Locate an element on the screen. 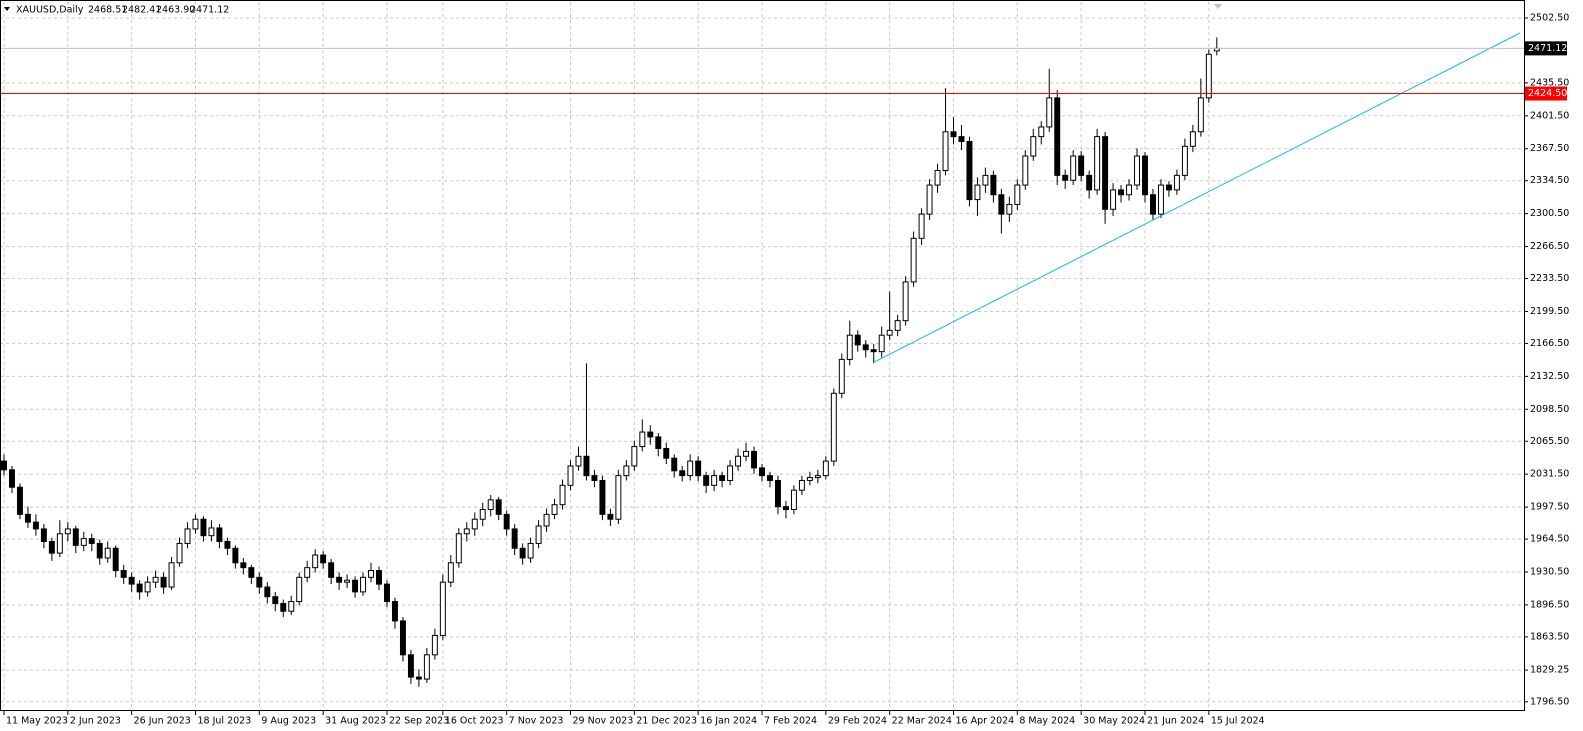 The image size is (1583, 731). x-tick-label: 30 May 2024 is located at coordinates (1114, 721).